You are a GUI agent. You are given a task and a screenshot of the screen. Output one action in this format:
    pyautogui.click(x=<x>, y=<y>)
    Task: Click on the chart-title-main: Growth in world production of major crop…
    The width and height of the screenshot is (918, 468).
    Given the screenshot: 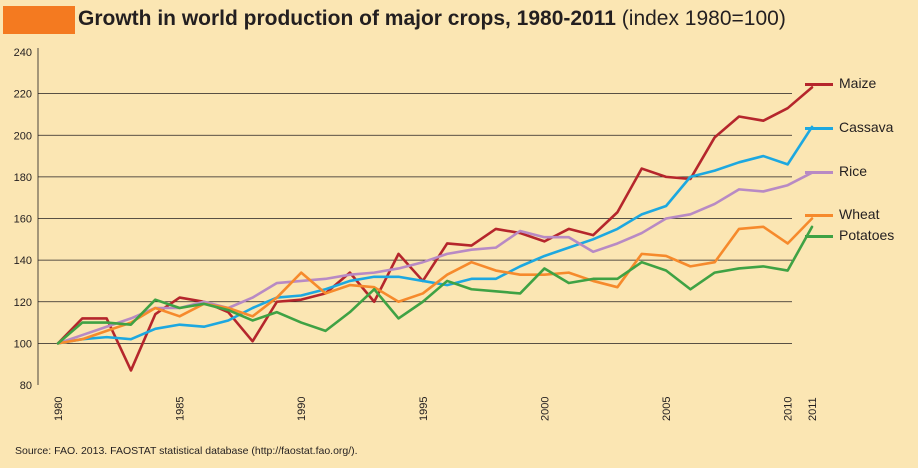 What is the action you would take?
    pyautogui.click(x=347, y=18)
    